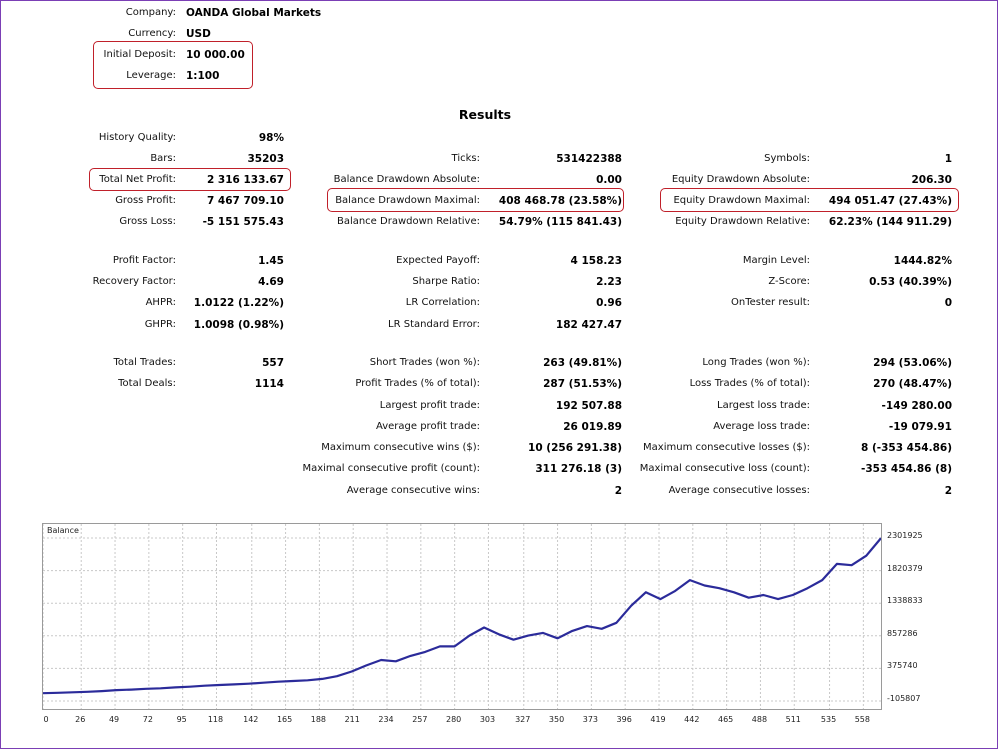  I want to click on currency-label: Currency:, so click(152, 33).